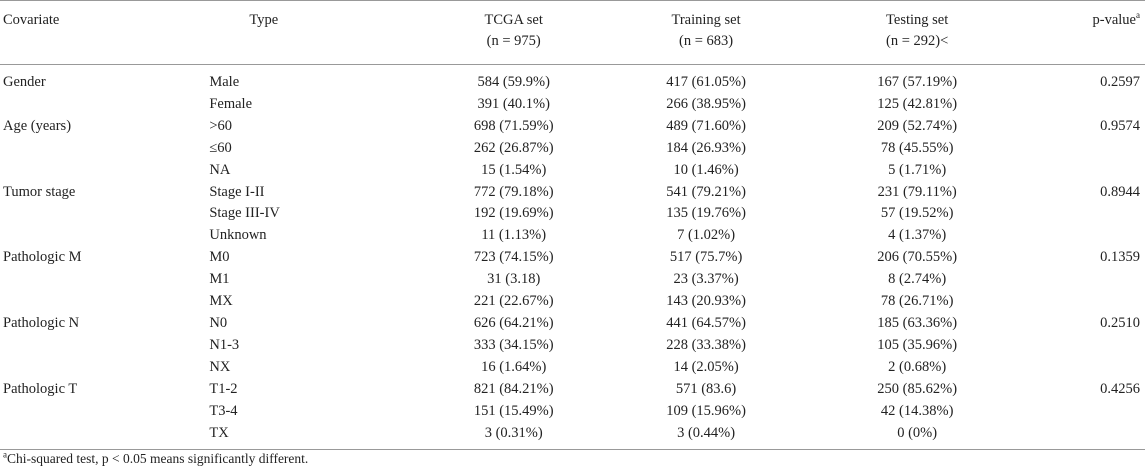 This screenshot has width=1145, height=468. Describe the element at coordinates (513, 103) in the screenshot. I see `cell-tcga: 391 (40.1%)` at that location.